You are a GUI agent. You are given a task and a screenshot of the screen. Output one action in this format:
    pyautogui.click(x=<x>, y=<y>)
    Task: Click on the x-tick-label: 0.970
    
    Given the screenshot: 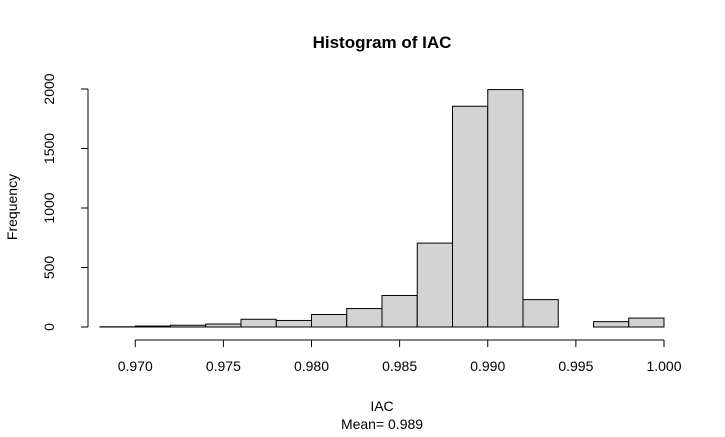 What is the action you would take?
    pyautogui.click(x=135, y=366)
    